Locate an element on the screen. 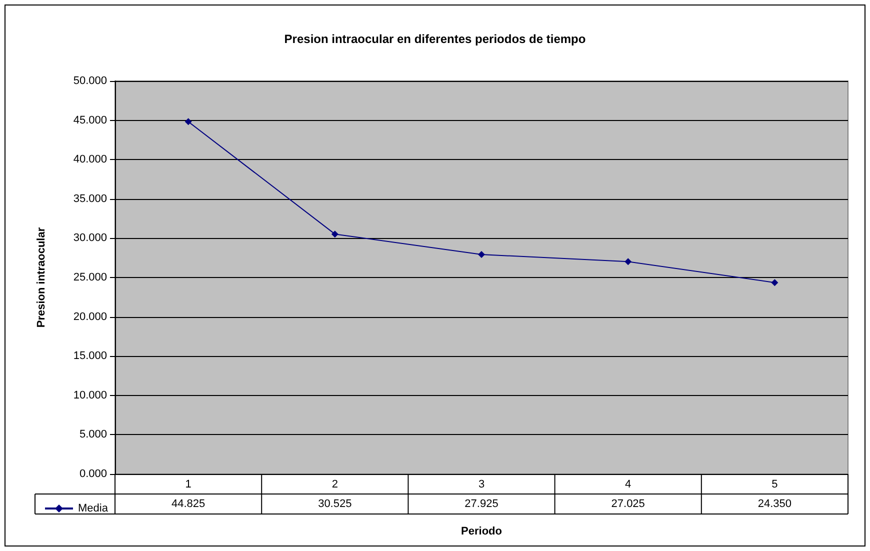 Image resolution: width=870 pixels, height=551 pixels. y-tick-label: 40.000 is located at coordinates (90, 160).